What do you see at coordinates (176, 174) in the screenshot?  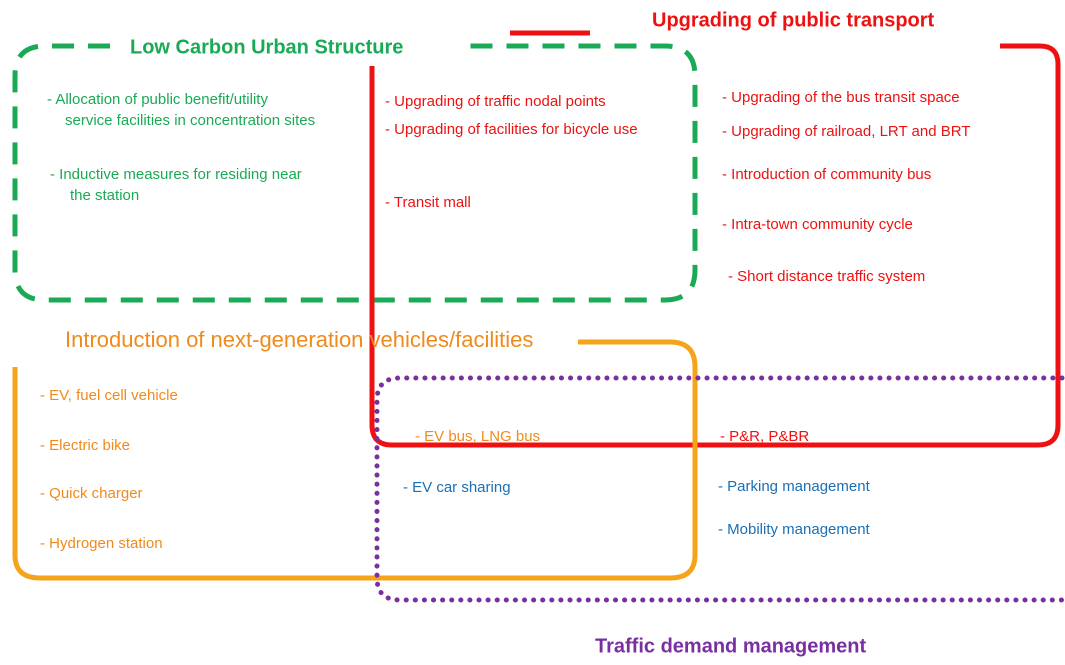 I see `item-text: - Inductive measures for residing near` at bounding box center [176, 174].